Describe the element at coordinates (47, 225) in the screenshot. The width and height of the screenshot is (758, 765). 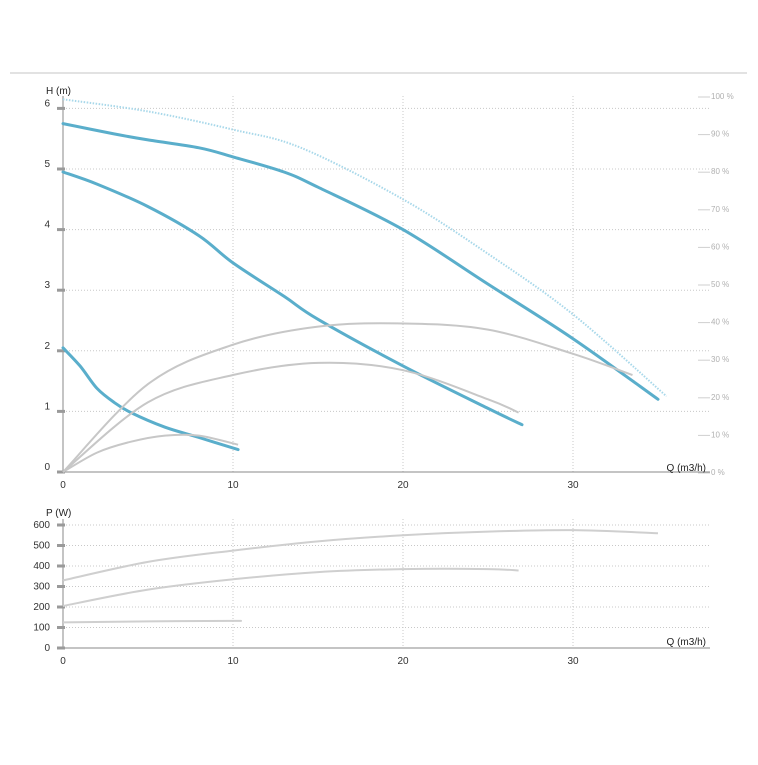
I see `head-y-tick-label-4: 4` at that location.